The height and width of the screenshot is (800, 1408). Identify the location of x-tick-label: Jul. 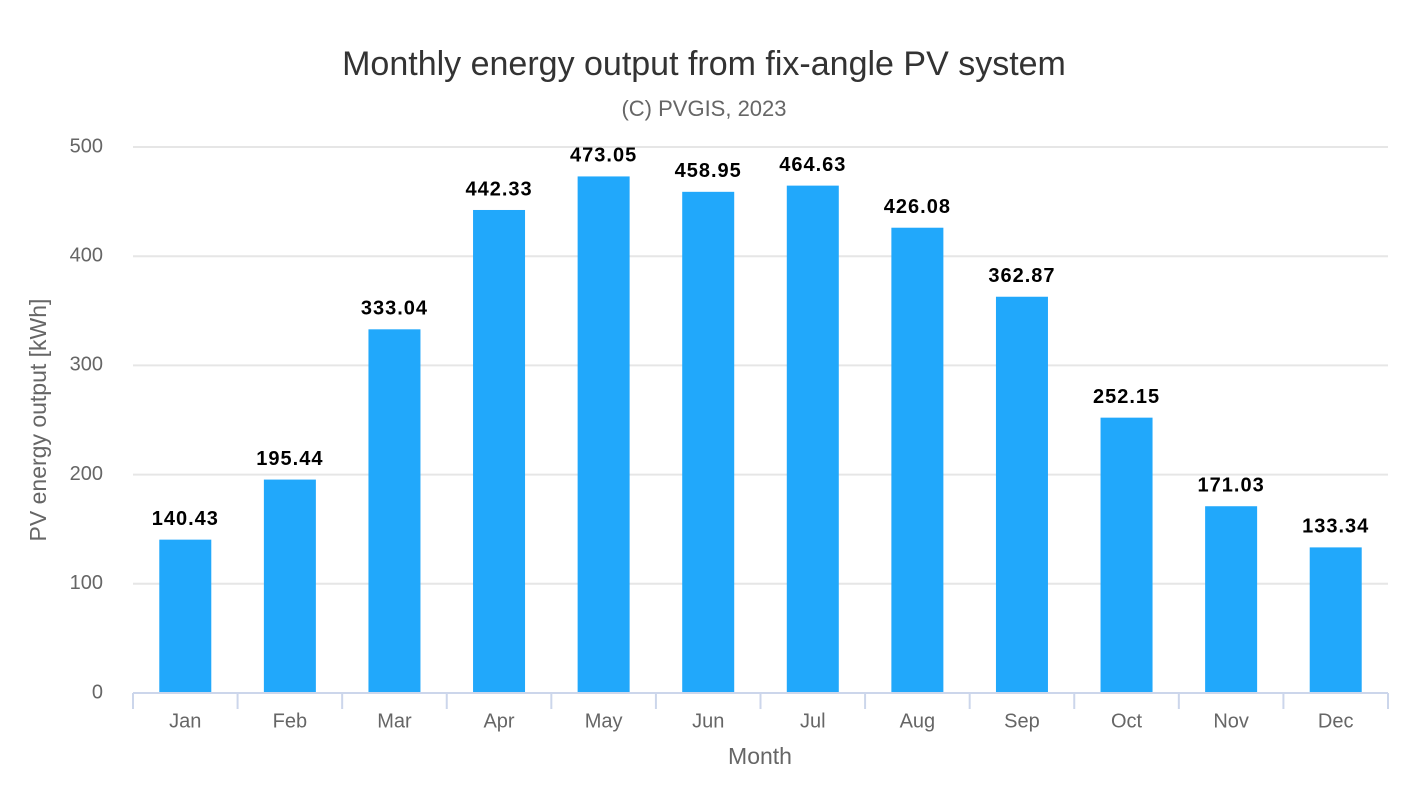
(813, 721).